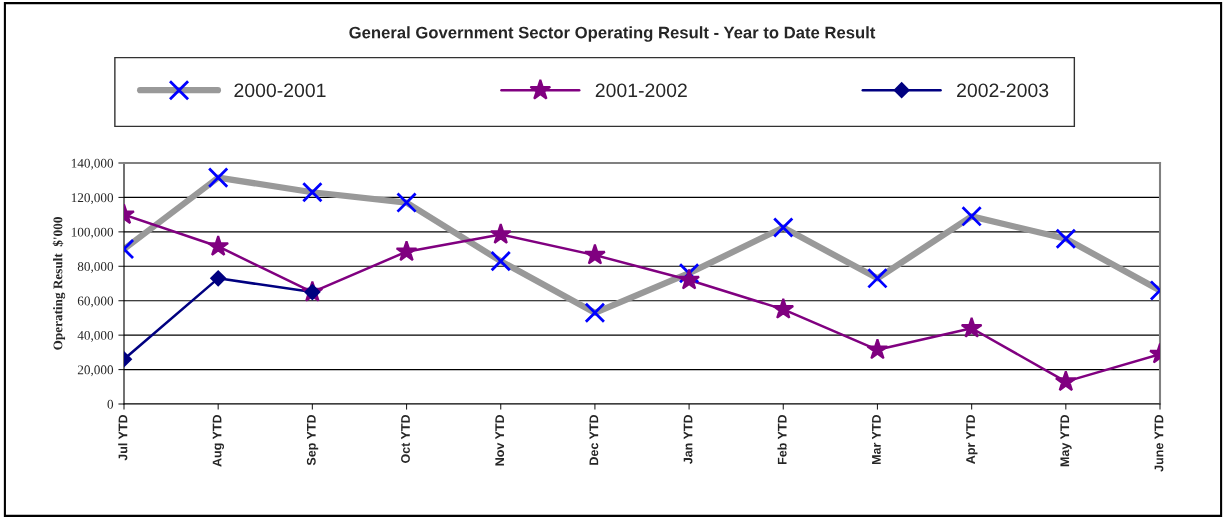 This screenshot has height=519, width=1226. What do you see at coordinates (405, 438) in the screenshot?
I see `x-tick-label: Oct YTD` at bounding box center [405, 438].